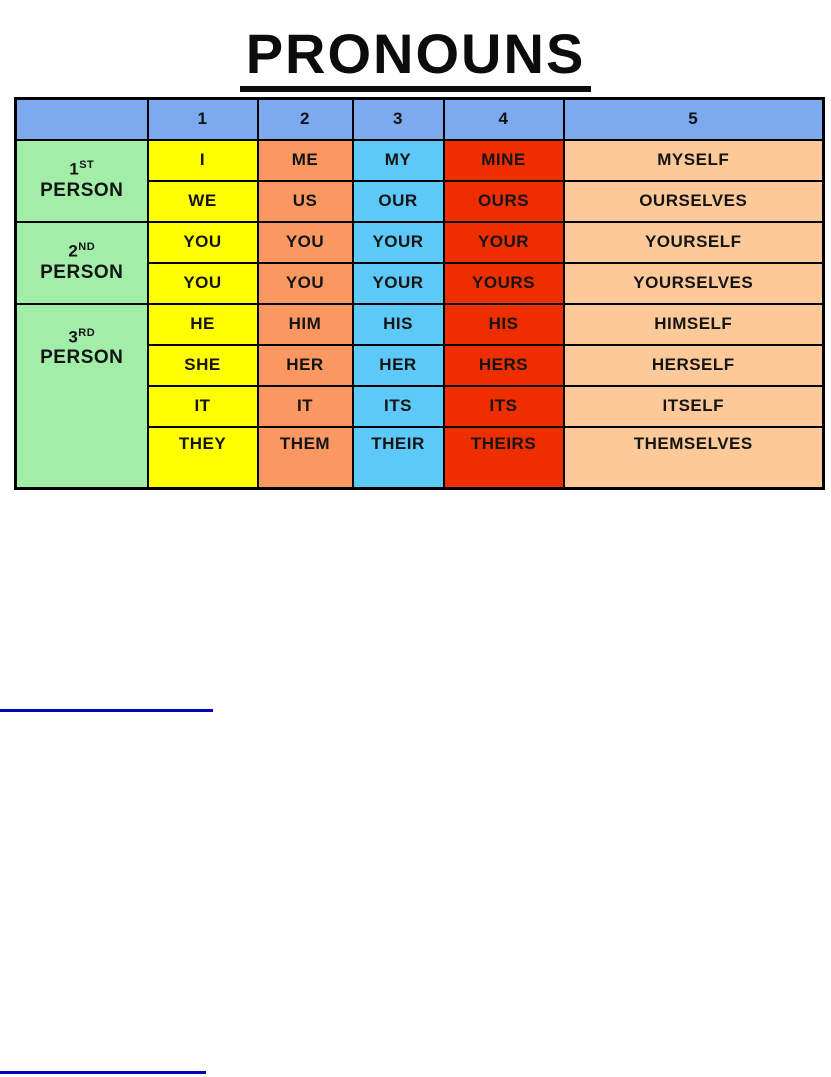 This screenshot has height=1077, width=831. Describe the element at coordinates (503, 365) in the screenshot. I see `pronoun-cell: HERS` at that location.